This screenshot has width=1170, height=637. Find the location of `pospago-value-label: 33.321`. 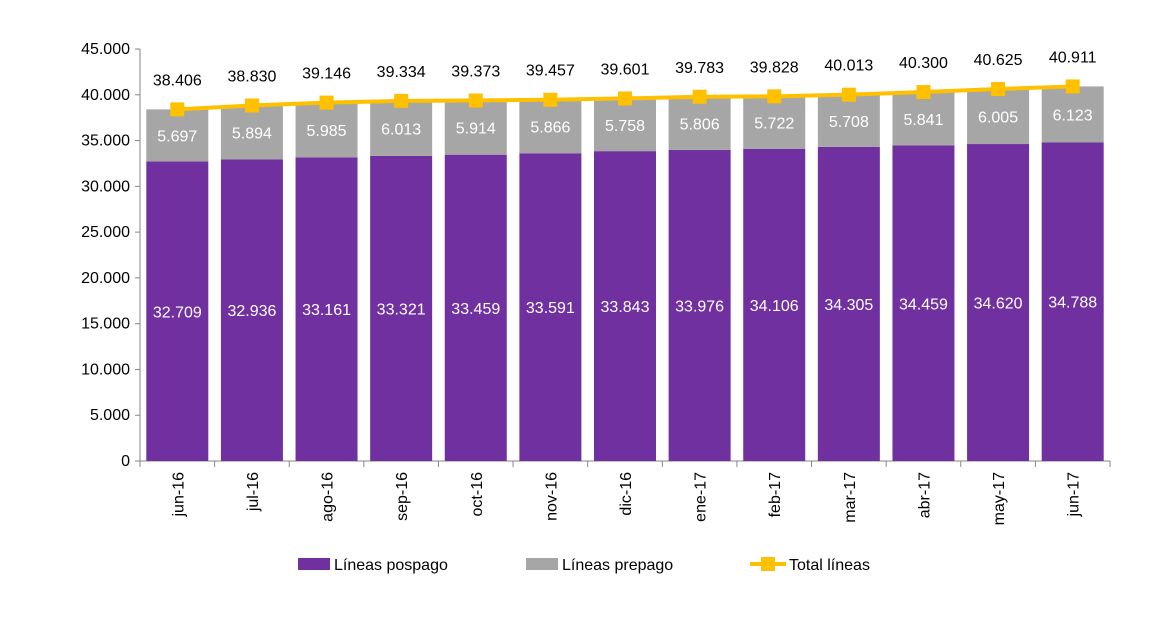

pospago-value-label: 33.321 is located at coordinates (401, 309).